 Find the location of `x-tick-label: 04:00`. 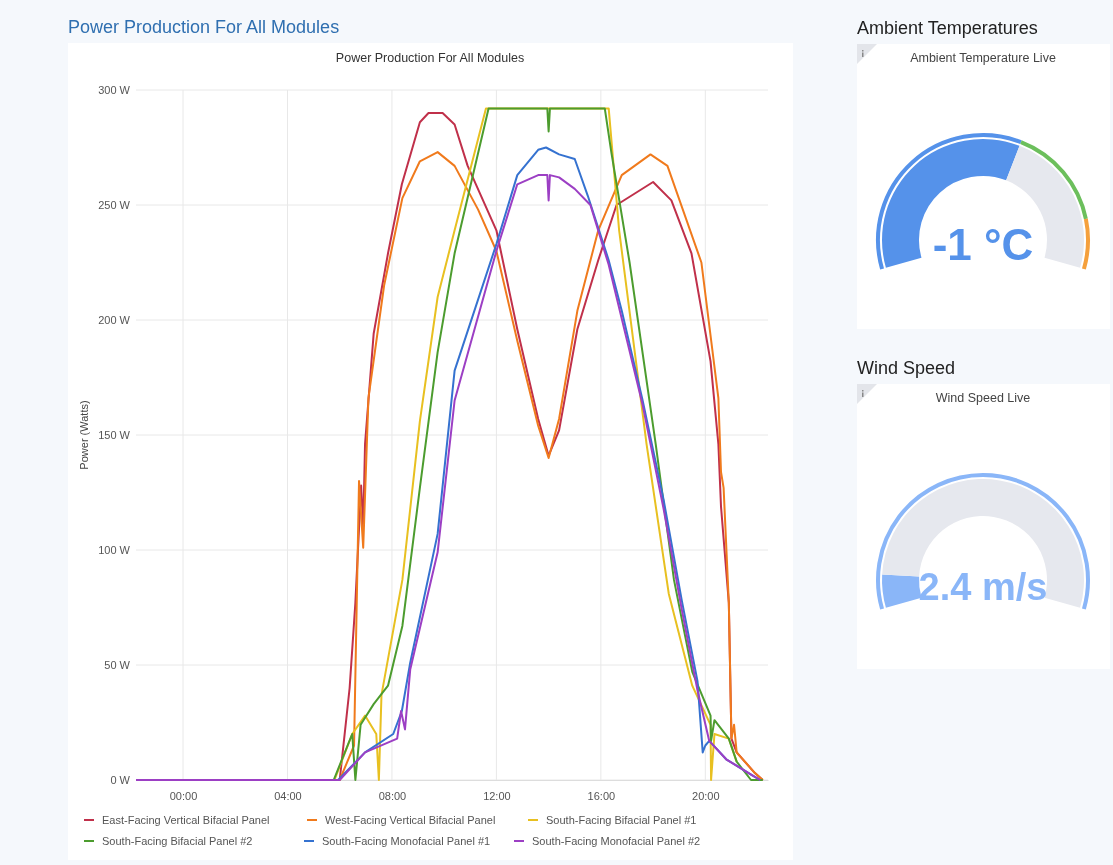

x-tick-label: 04:00 is located at coordinates (288, 795).